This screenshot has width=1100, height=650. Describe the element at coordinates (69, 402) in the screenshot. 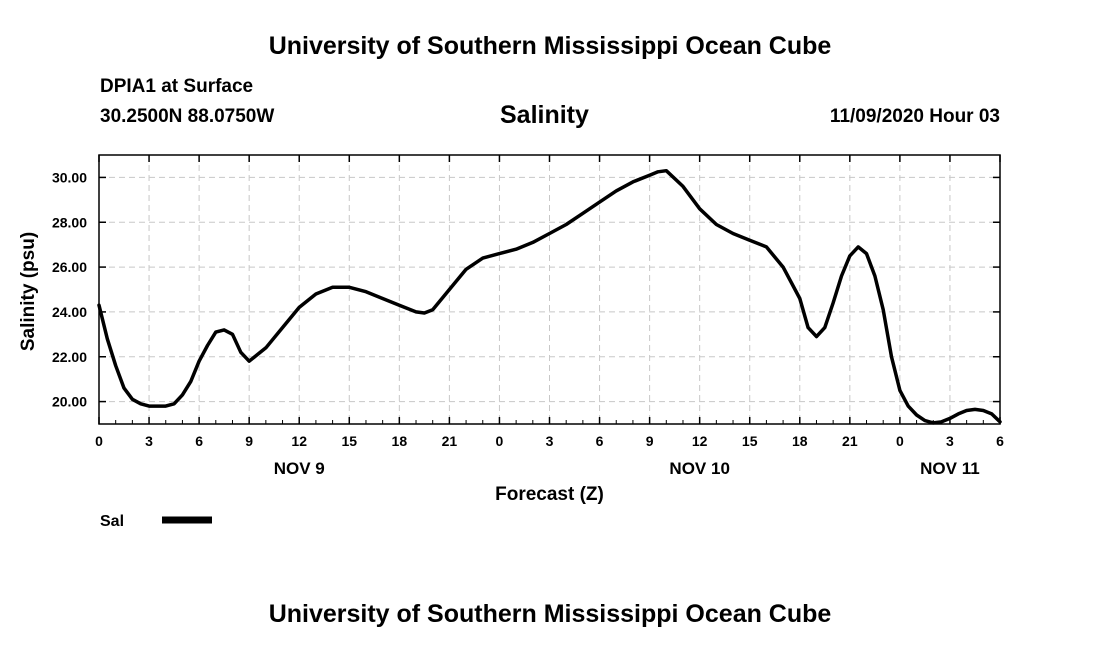

I see `y-tick-label: 20.00` at that location.